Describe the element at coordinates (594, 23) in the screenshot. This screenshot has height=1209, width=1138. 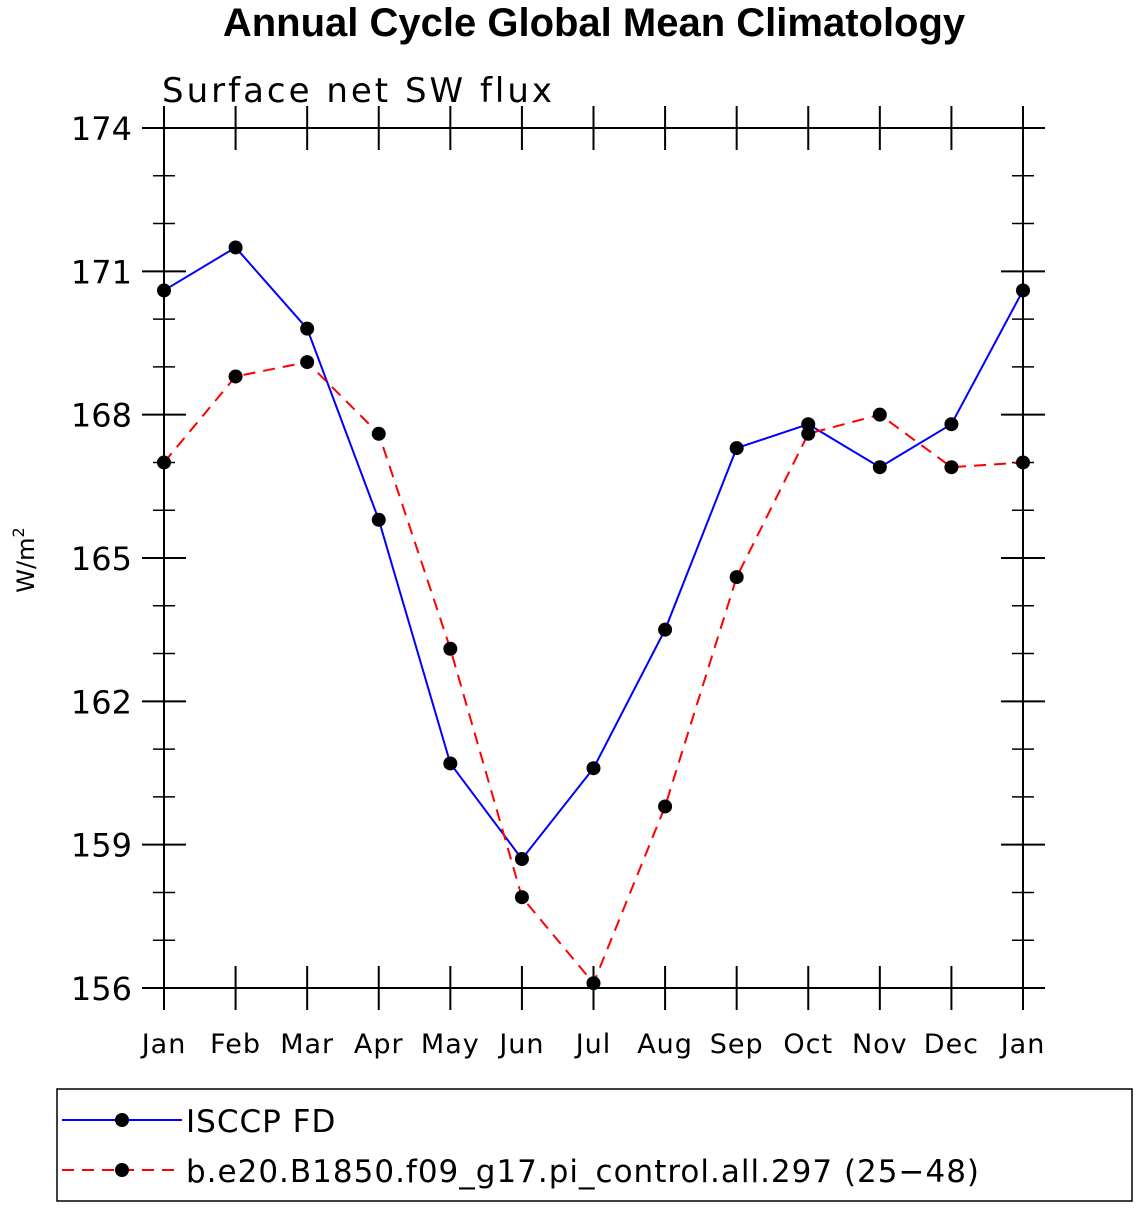
I see `chart-title: Annual Cycle Global Mean Climatology` at that location.